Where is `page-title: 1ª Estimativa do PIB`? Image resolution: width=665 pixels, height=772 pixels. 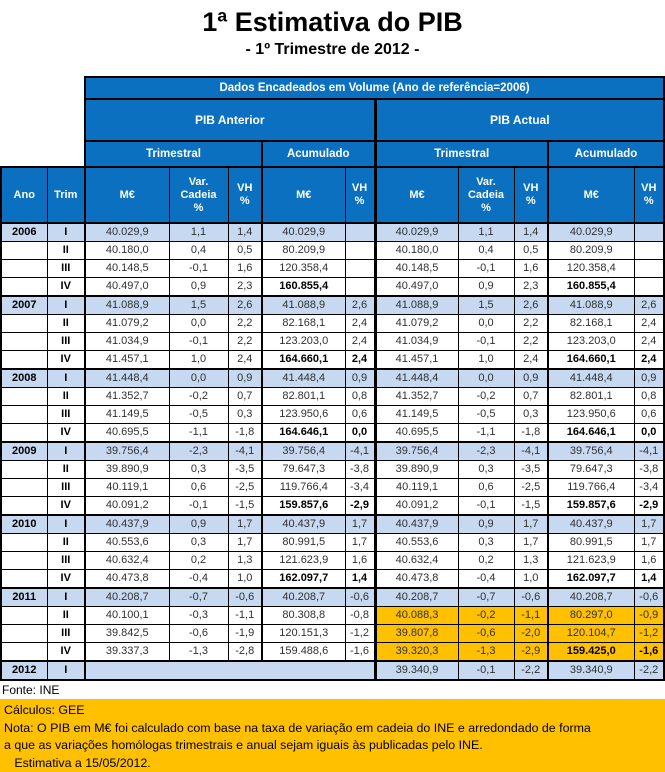 page-title: 1ª Estimativa do PIB is located at coordinates (332, 22).